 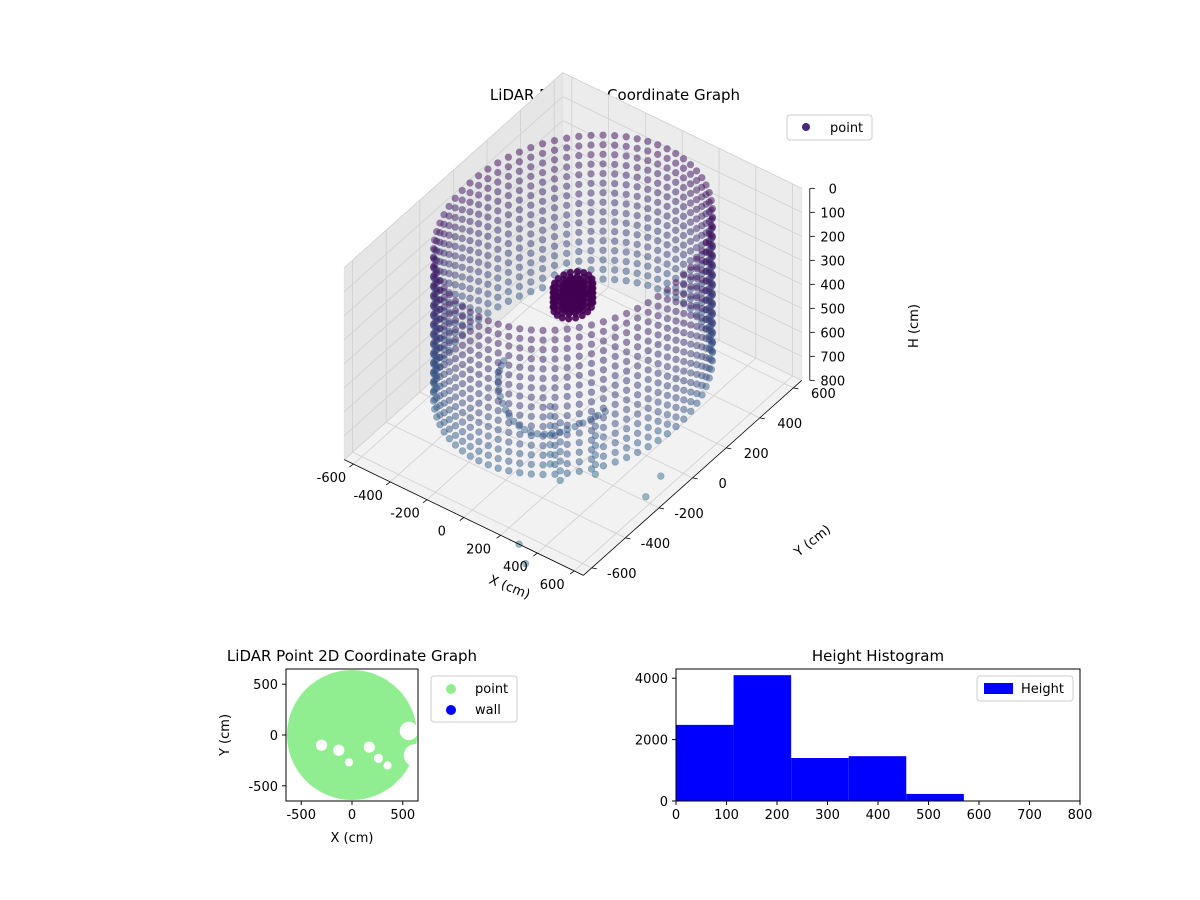 I want to click on x-tick-label: -500, so click(x=301, y=815).